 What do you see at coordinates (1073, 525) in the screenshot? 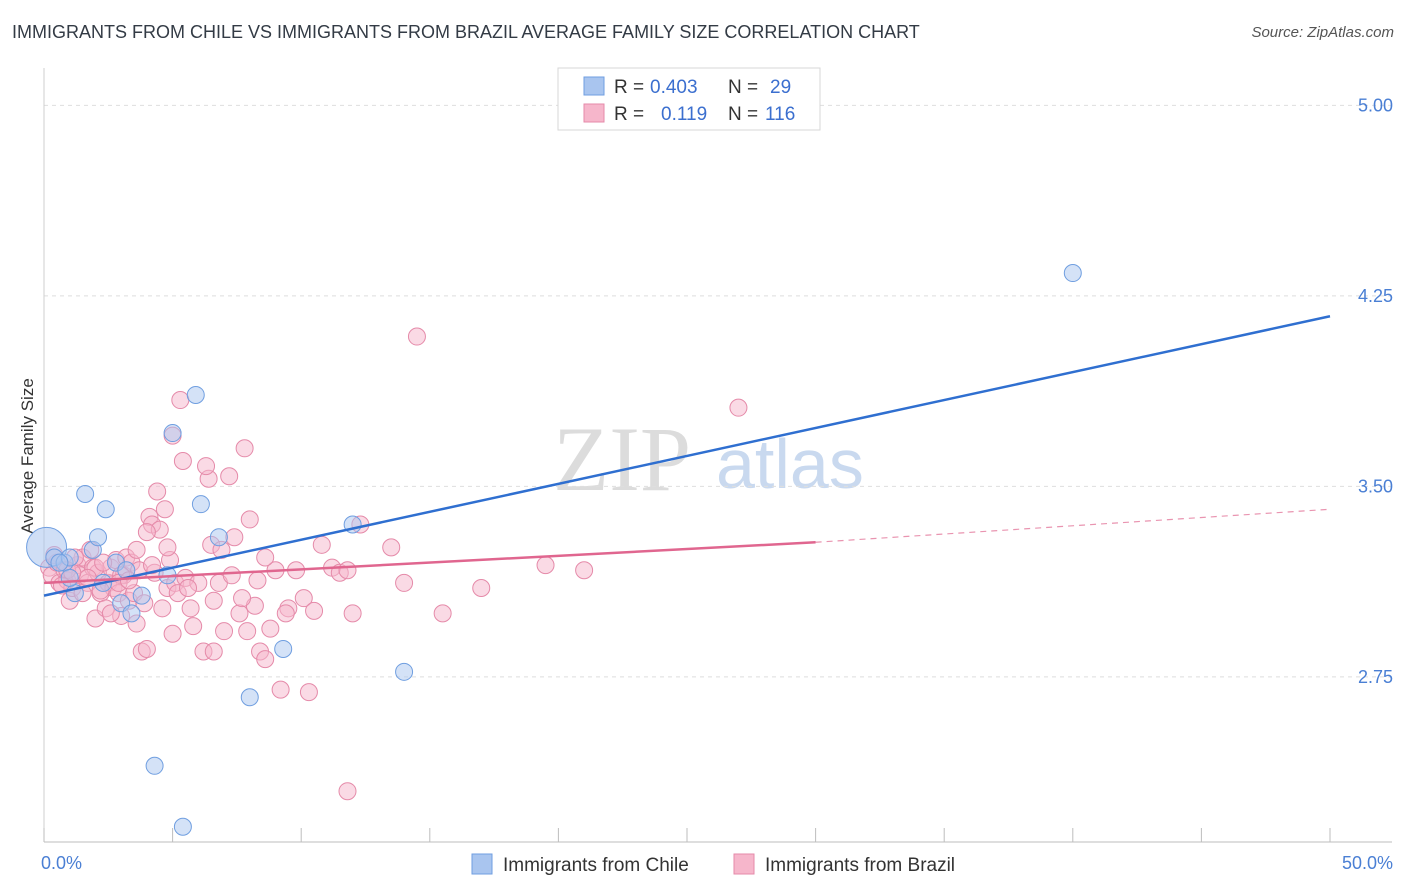
I see `trend-line-extension-brazil` at bounding box center [1073, 525].